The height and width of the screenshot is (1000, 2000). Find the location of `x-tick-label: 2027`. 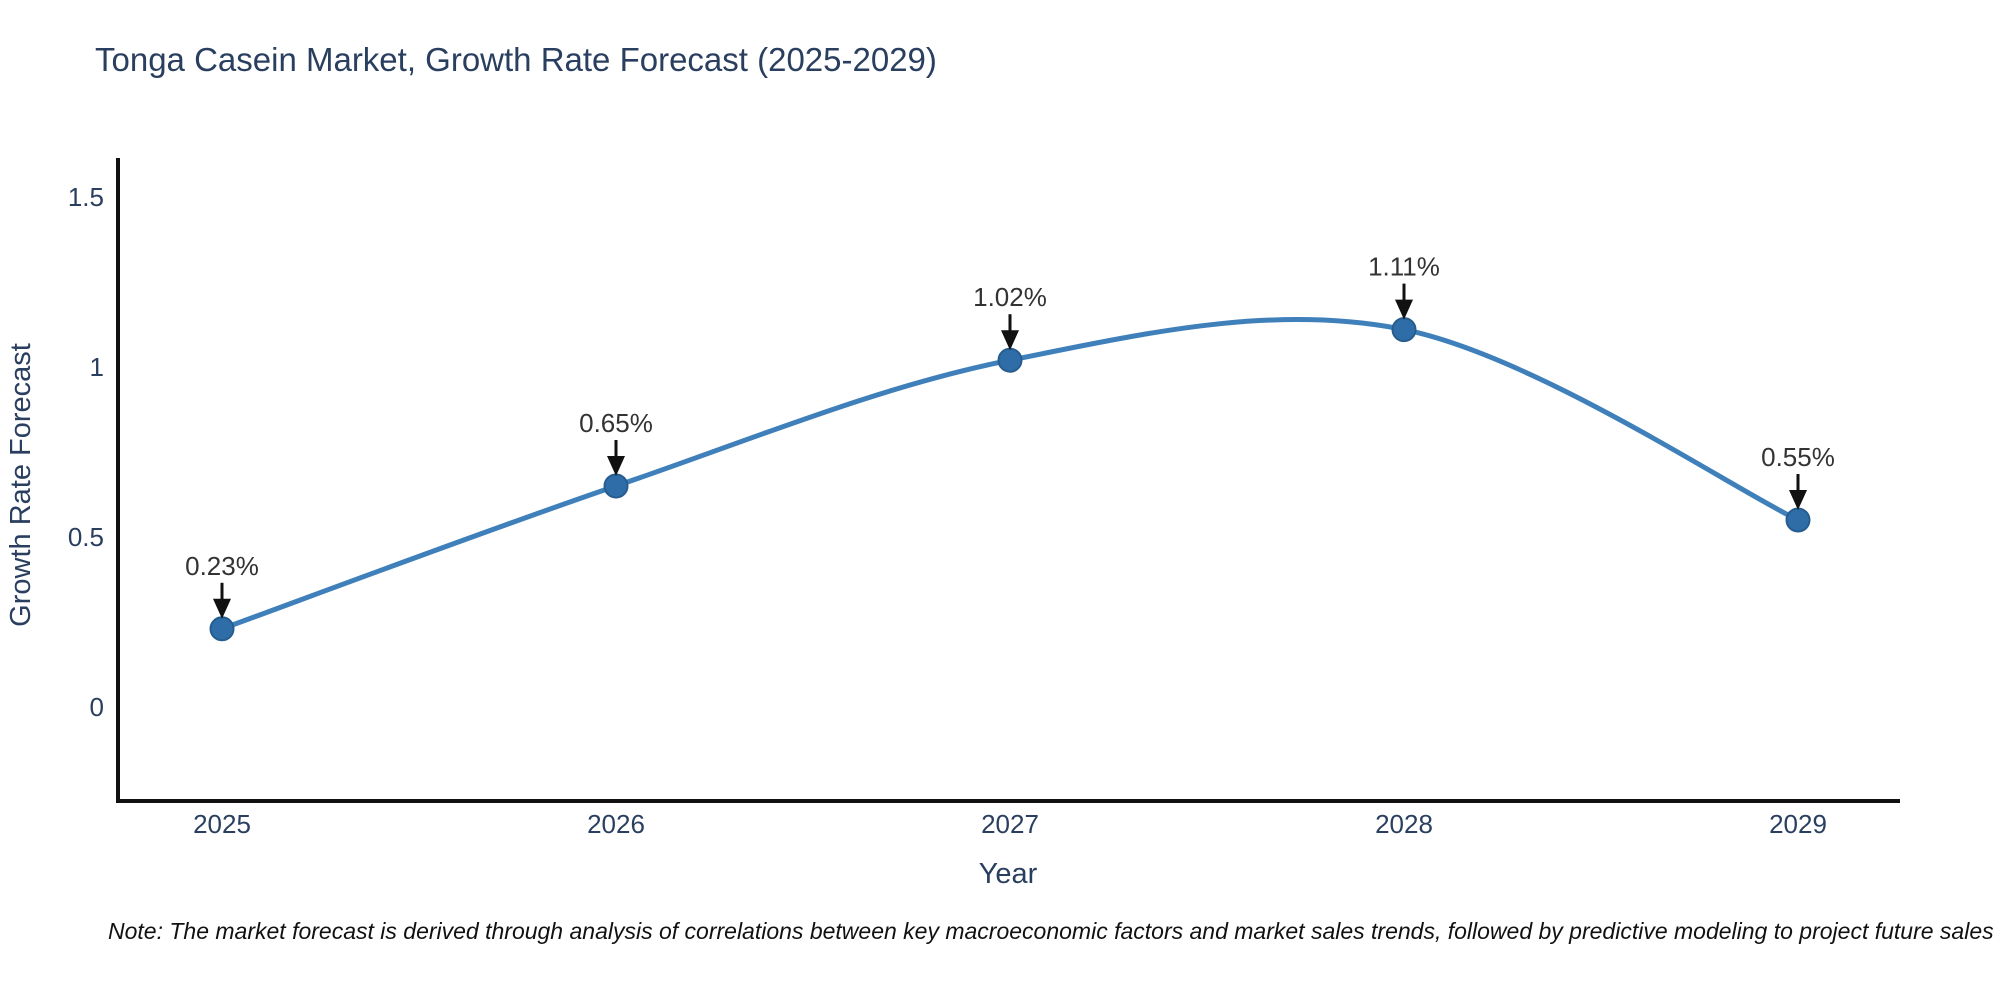

x-tick-label: 2027 is located at coordinates (1010, 824).